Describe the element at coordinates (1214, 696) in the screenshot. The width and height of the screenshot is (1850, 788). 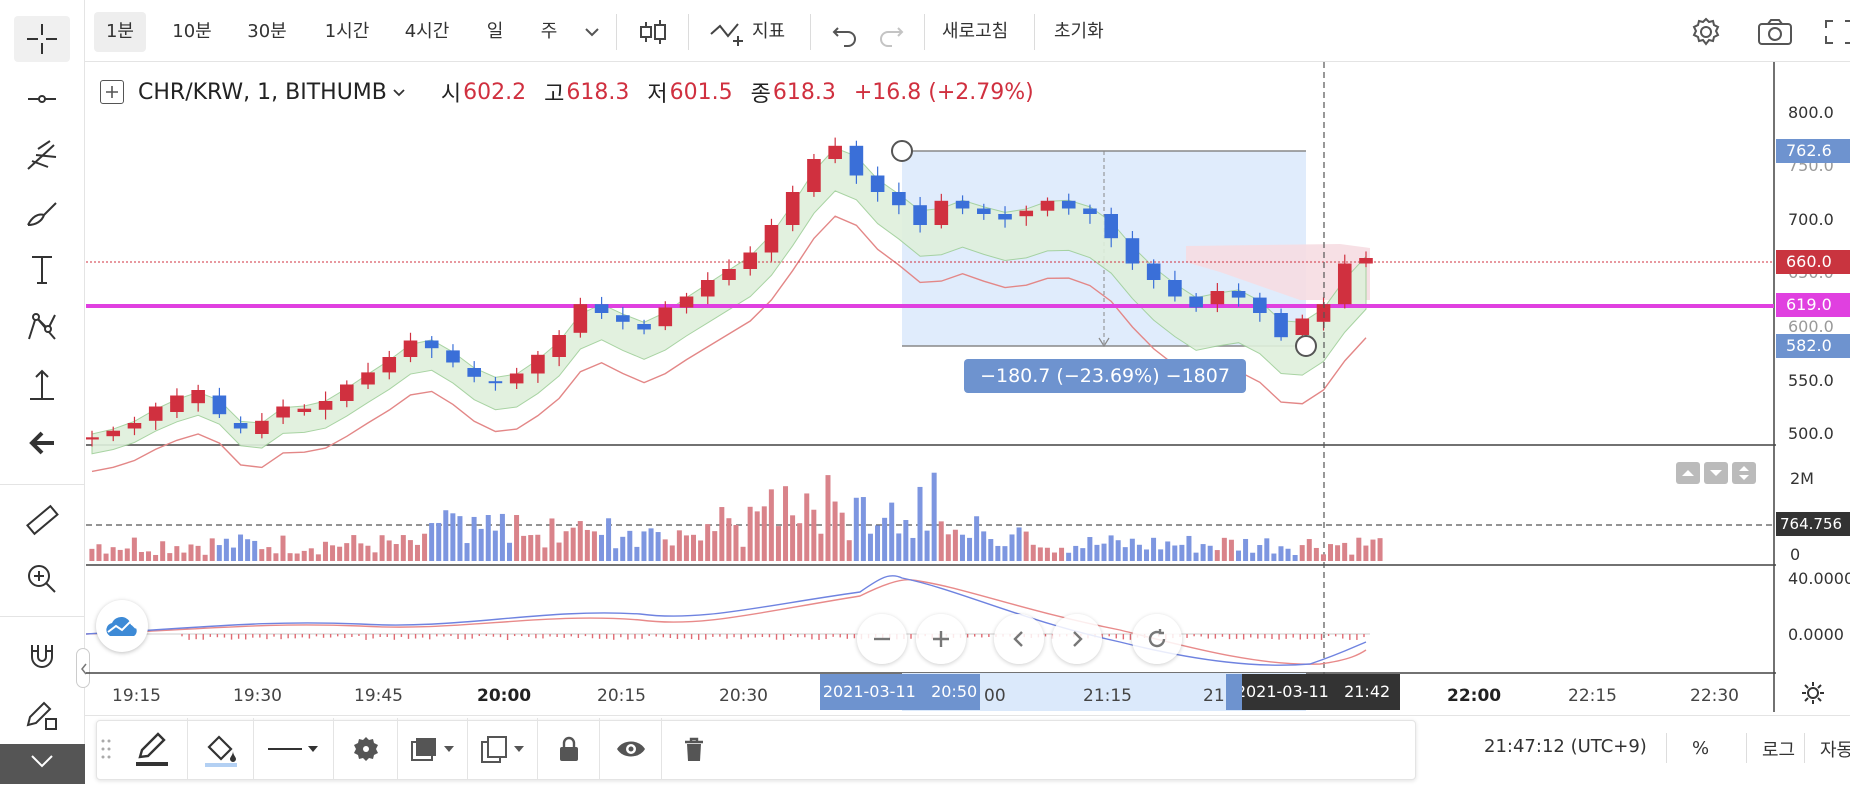
I see `time-axis-label: 21` at that location.